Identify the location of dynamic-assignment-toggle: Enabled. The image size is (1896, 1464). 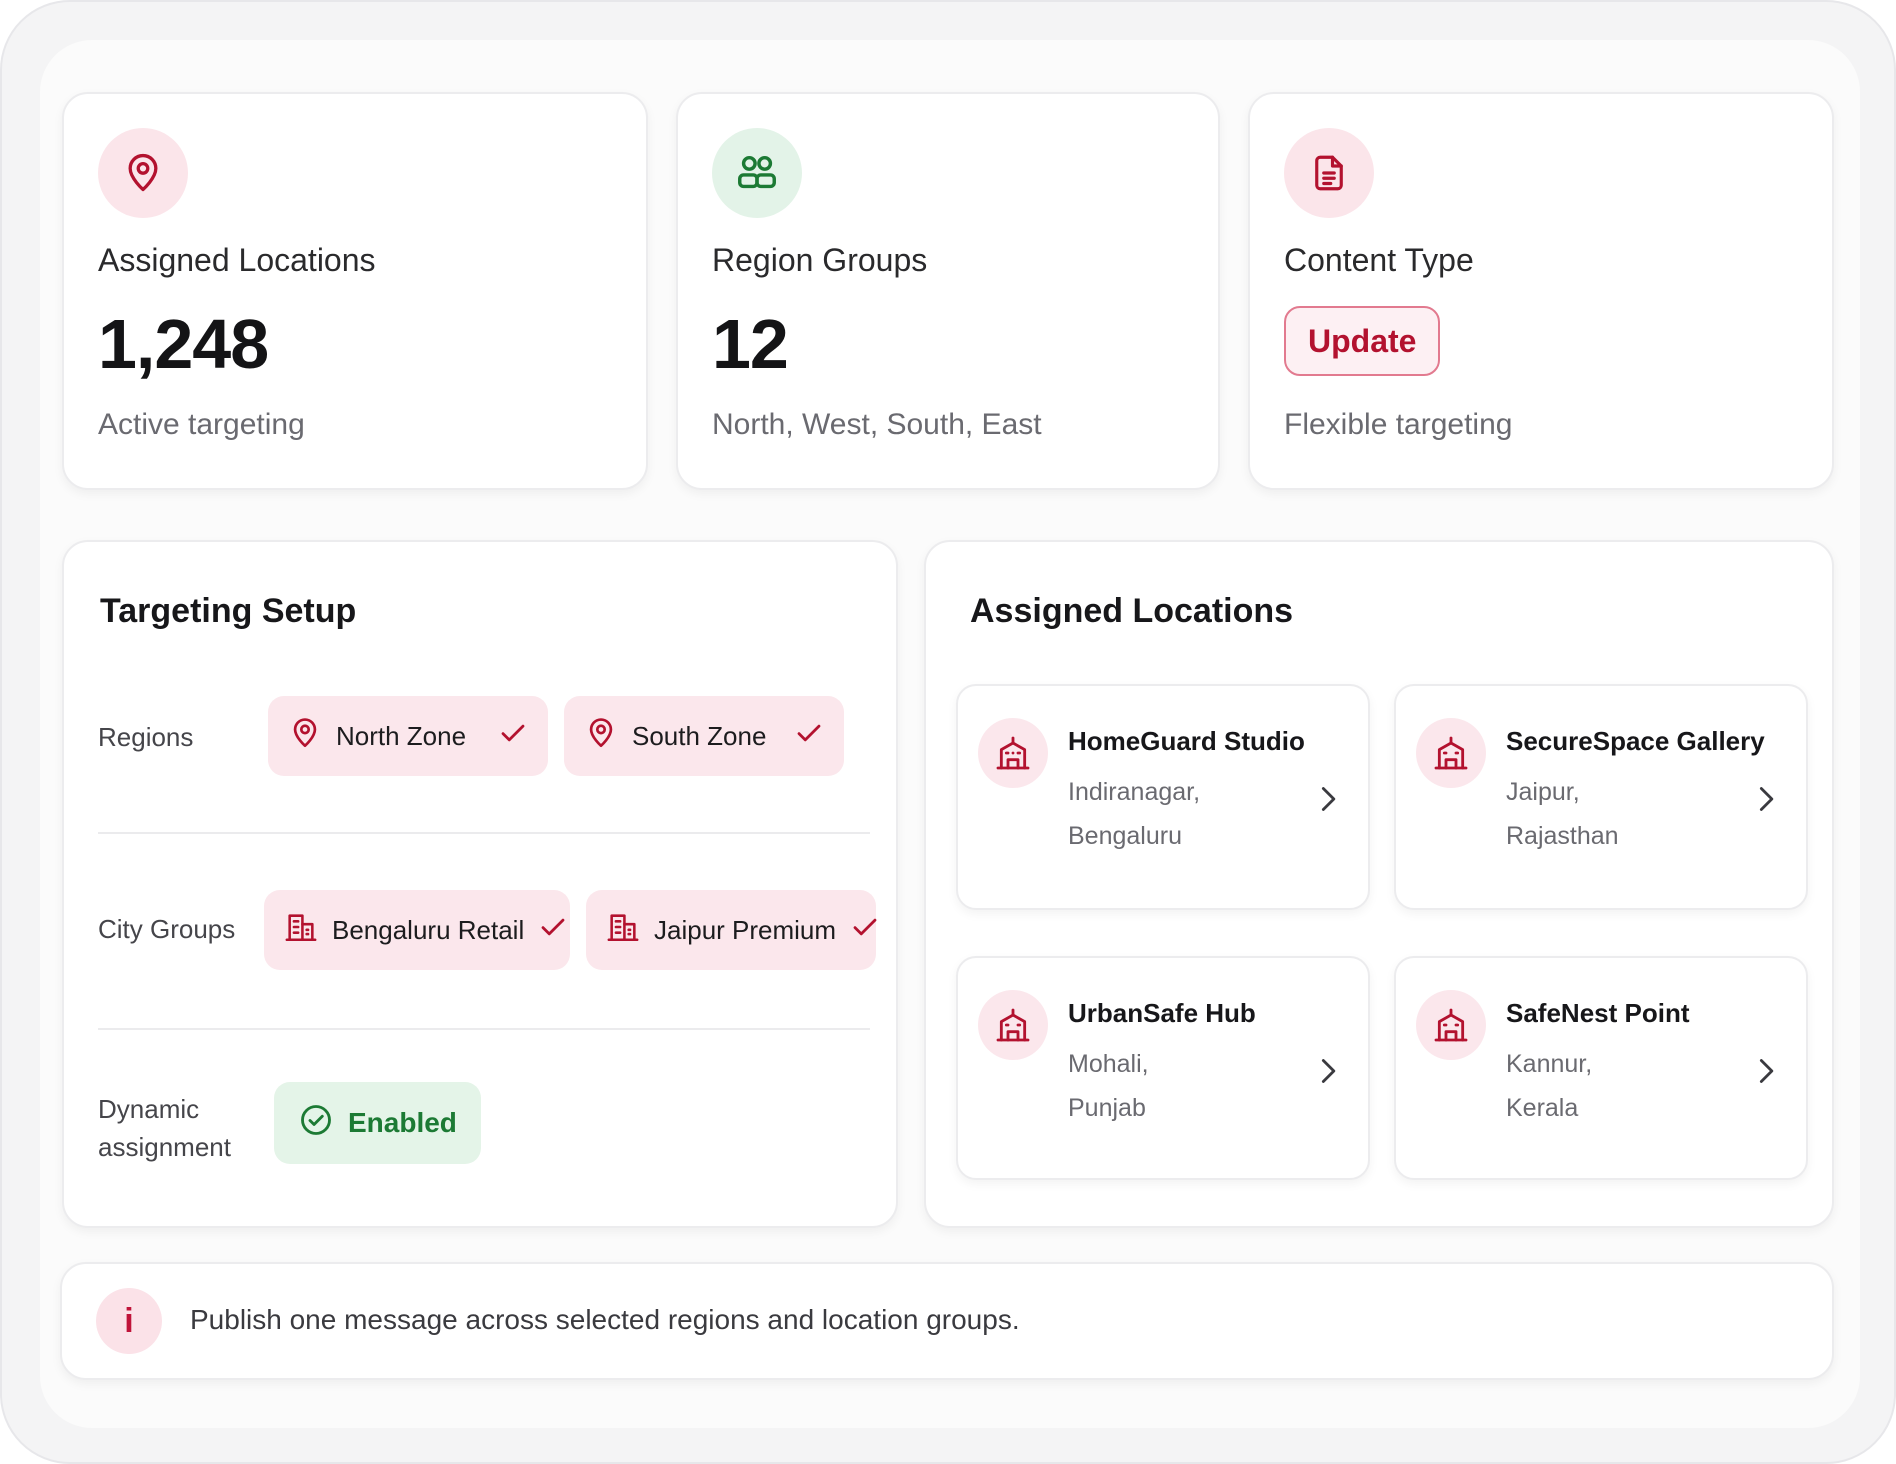
(377, 1123).